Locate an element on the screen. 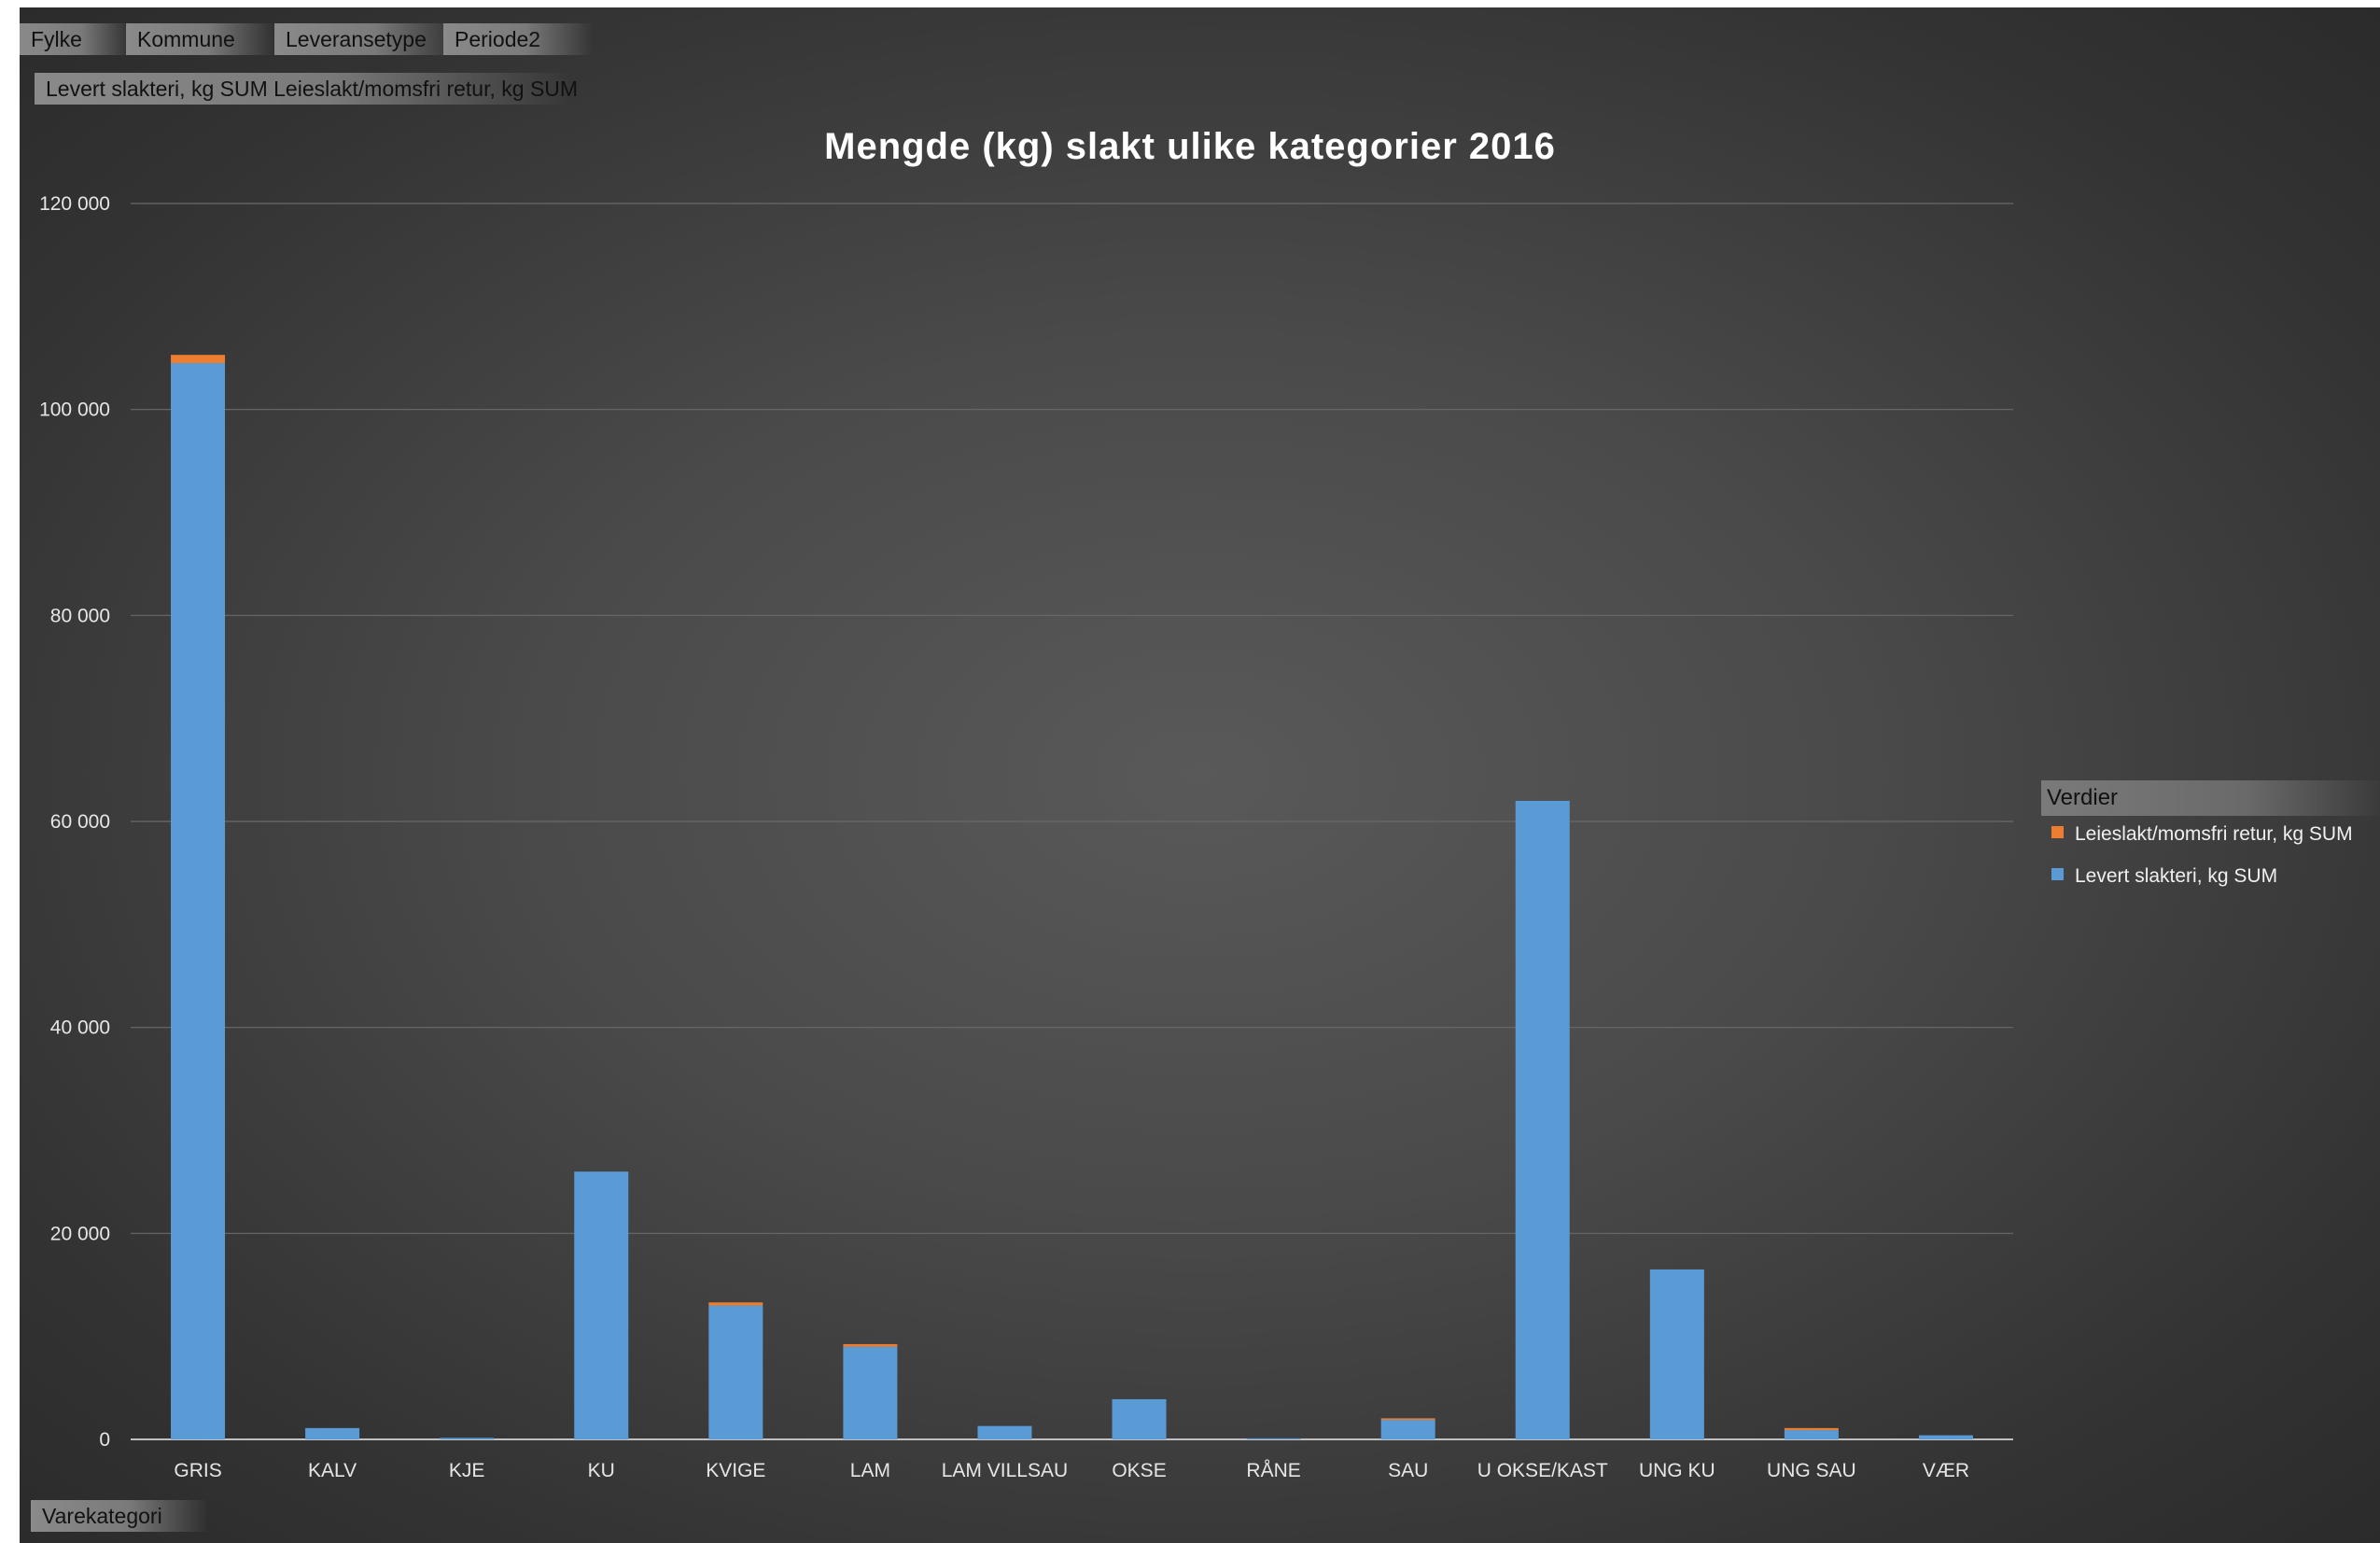 The image size is (2380, 1543). bar-leieslakt-ung-sau is located at coordinates (1811, 1429).